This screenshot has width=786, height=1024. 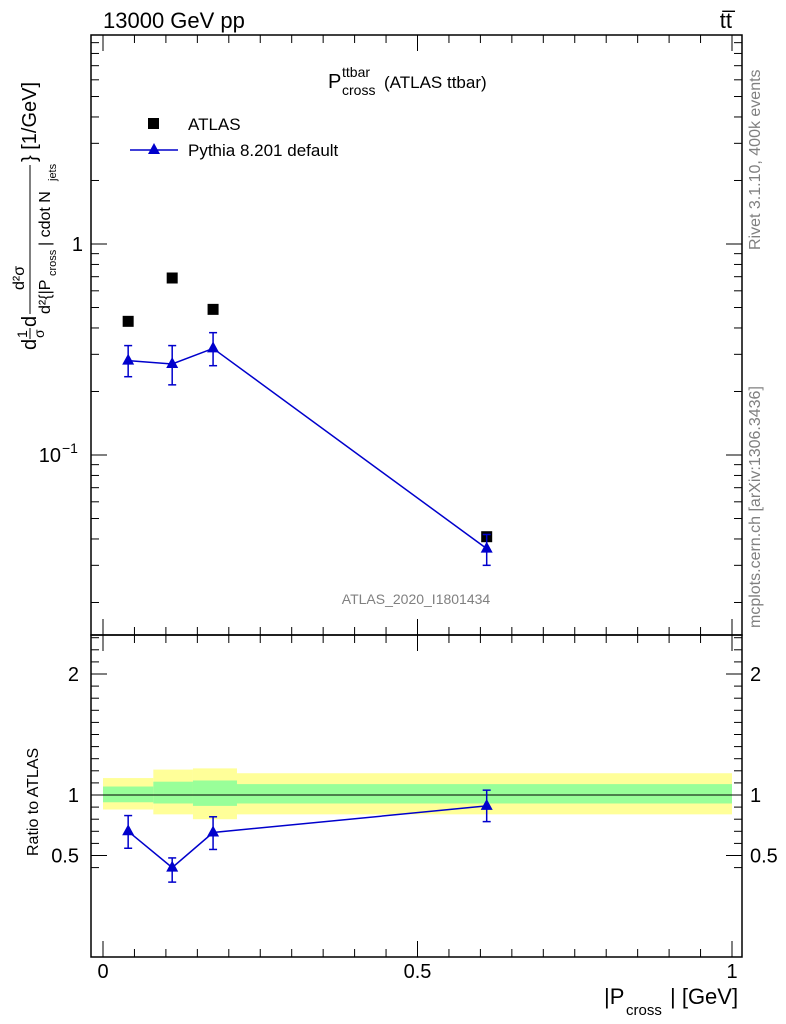 I want to click on ylabel-d2: d, so click(x=30, y=321).